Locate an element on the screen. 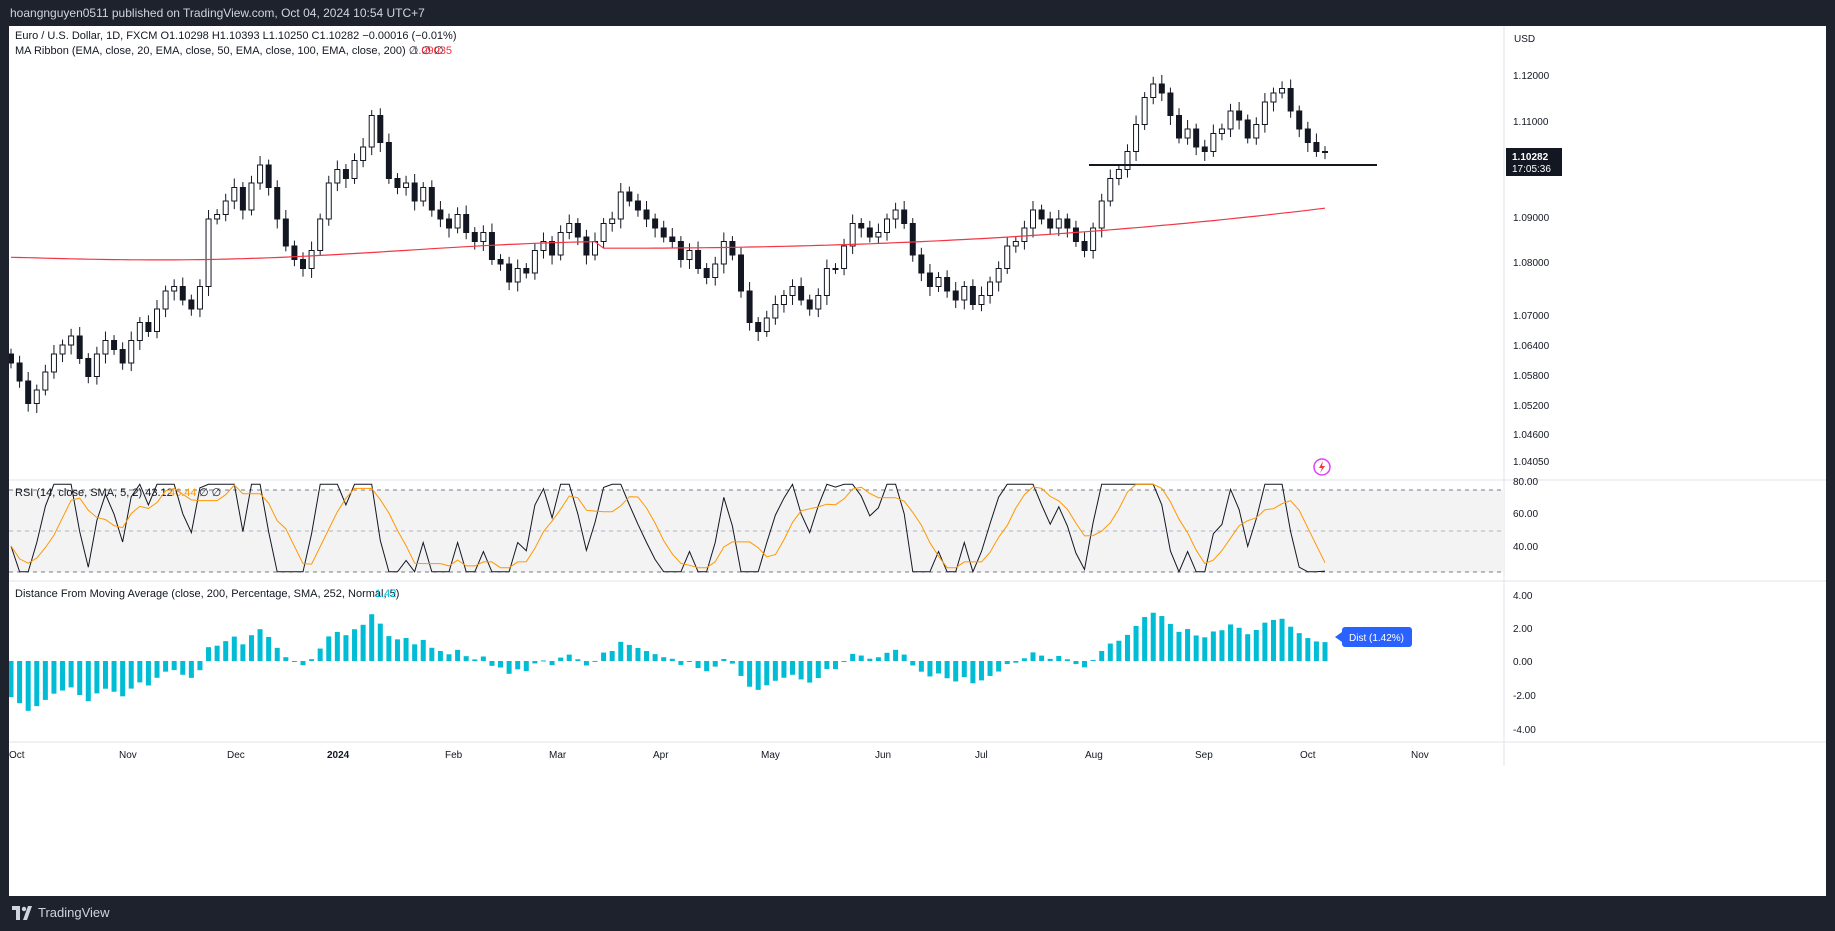 This screenshot has height=931, width=1835. price-tick-1: 1.12000 is located at coordinates (1531, 76).